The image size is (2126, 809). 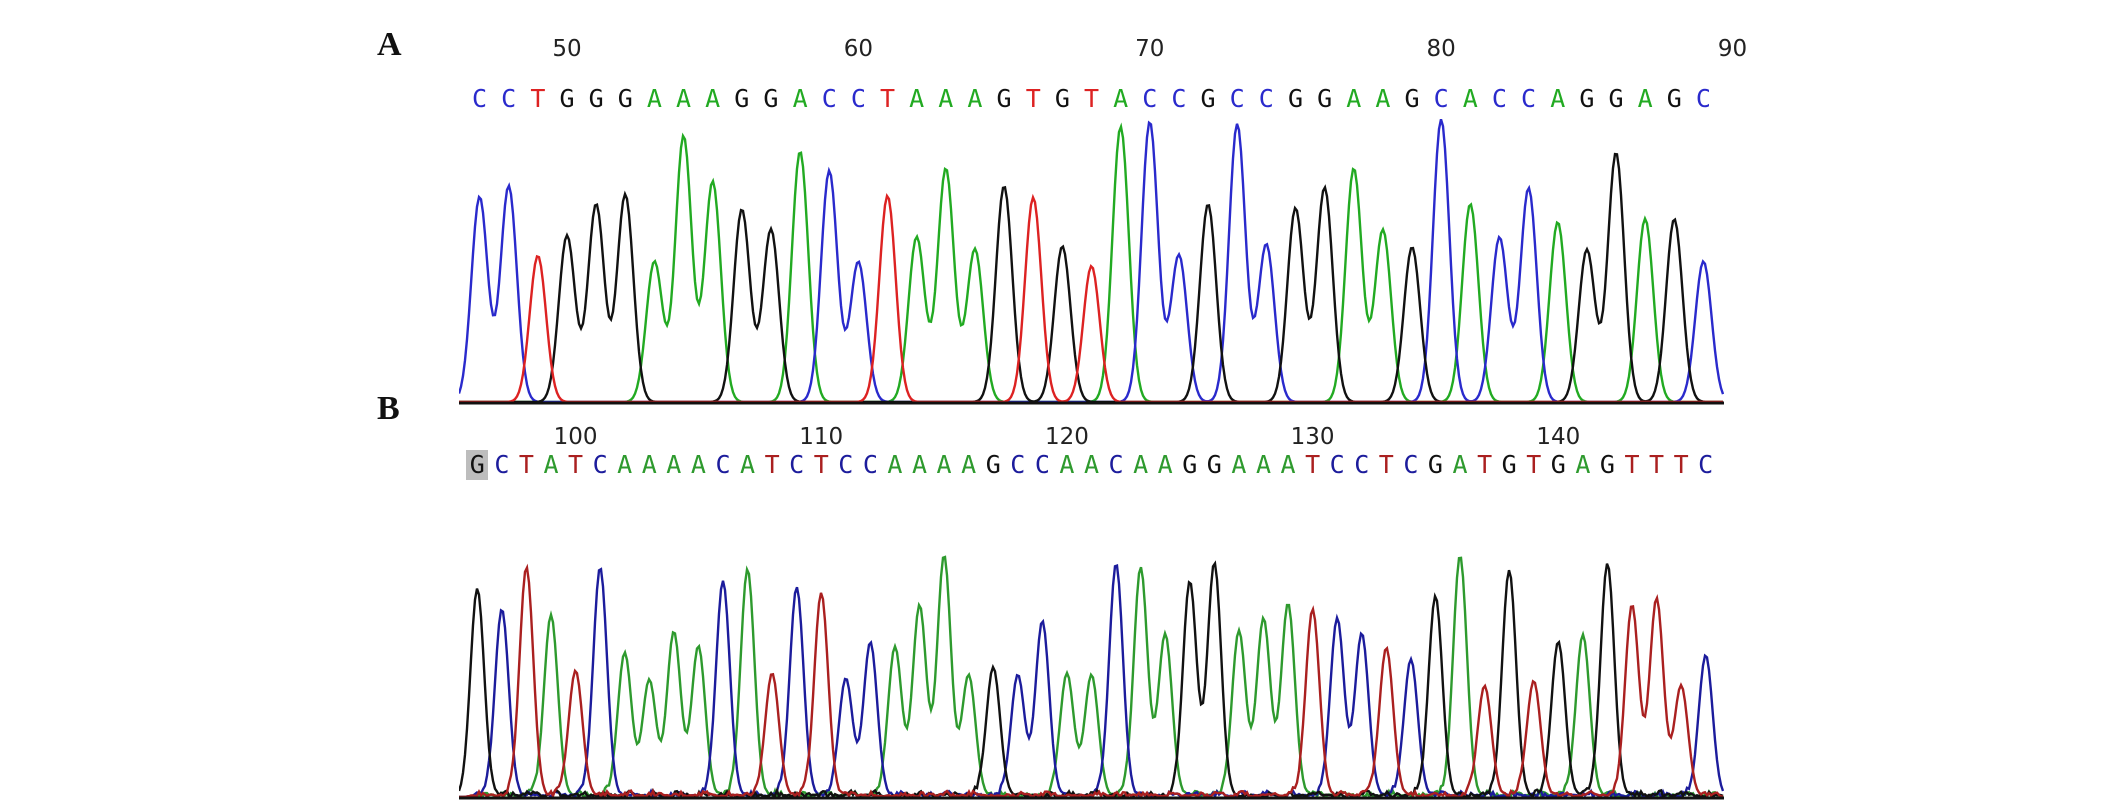 What do you see at coordinates (821, 437) in the screenshot?
I see `position-tick-label: 110` at bounding box center [821, 437].